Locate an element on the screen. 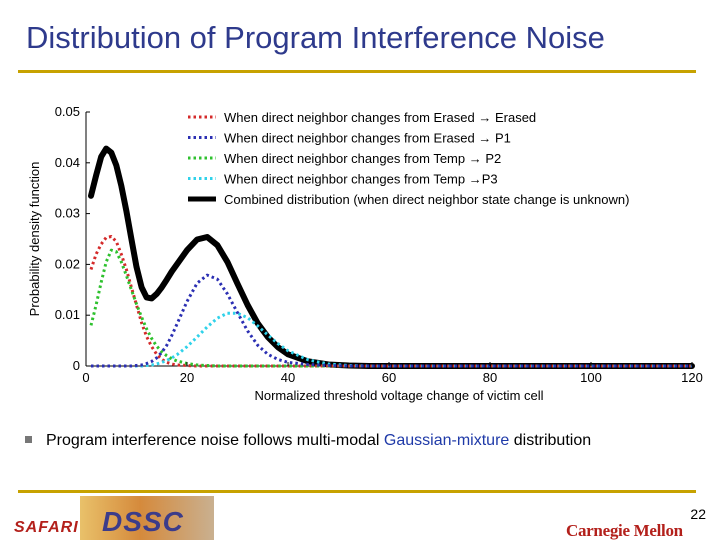 This screenshot has height=540, width=720. safari-logo: SAFARI is located at coordinates (46, 527).